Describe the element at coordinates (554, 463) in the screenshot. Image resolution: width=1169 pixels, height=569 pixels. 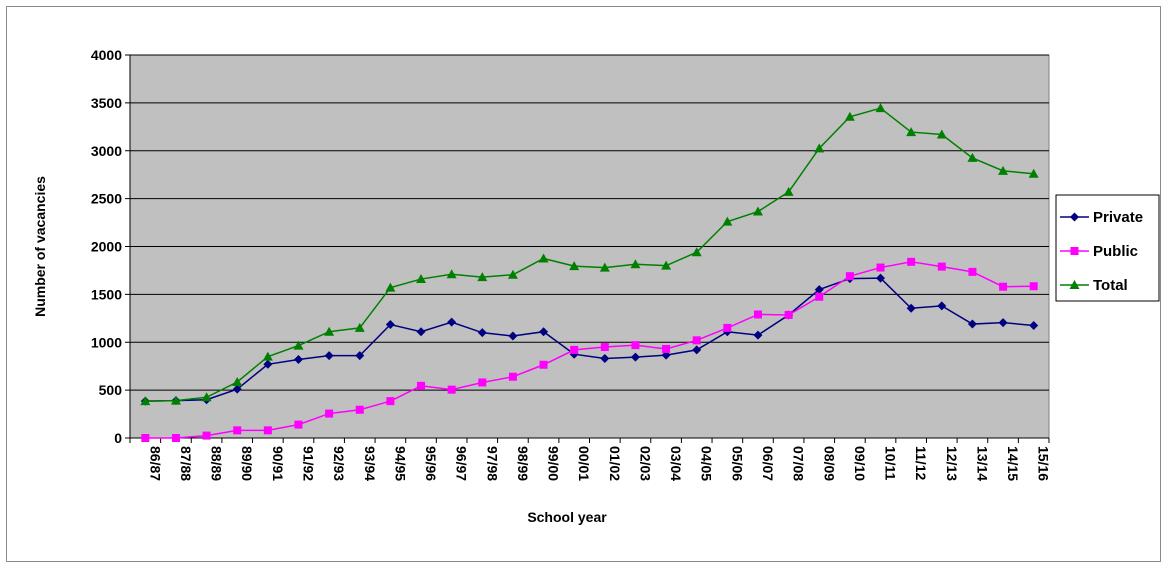
I see `x-tick-label: 99/00` at that location.